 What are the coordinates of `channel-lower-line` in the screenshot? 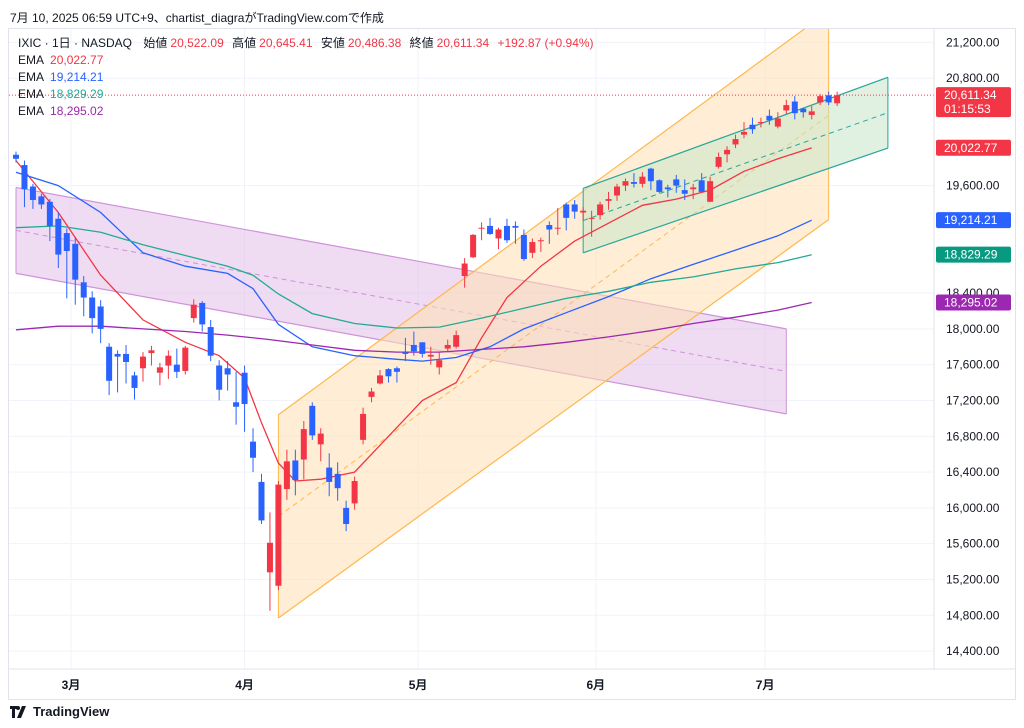 It's located at (735, 200).